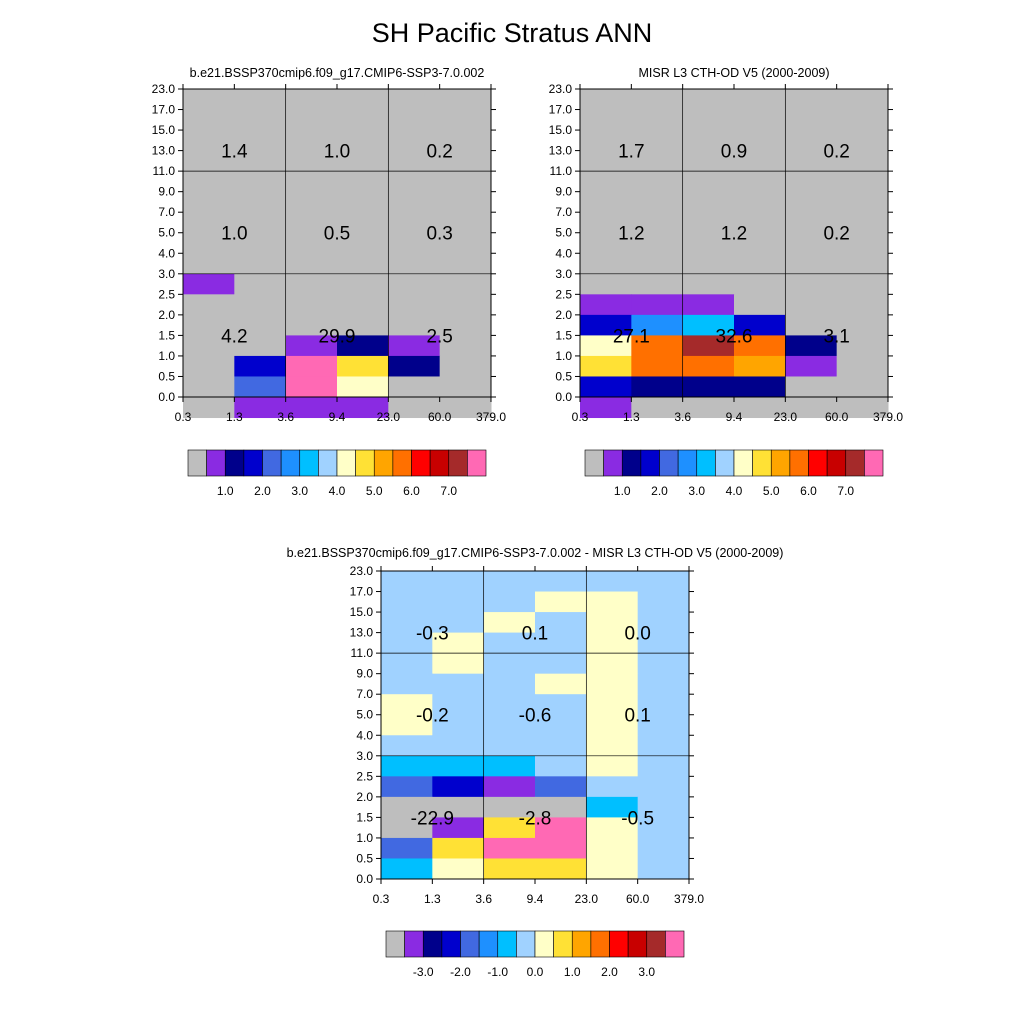 The height and width of the screenshot is (1024, 1024). What do you see at coordinates (166, 253) in the screenshot?
I see `y-tick-label: 4.0` at bounding box center [166, 253].